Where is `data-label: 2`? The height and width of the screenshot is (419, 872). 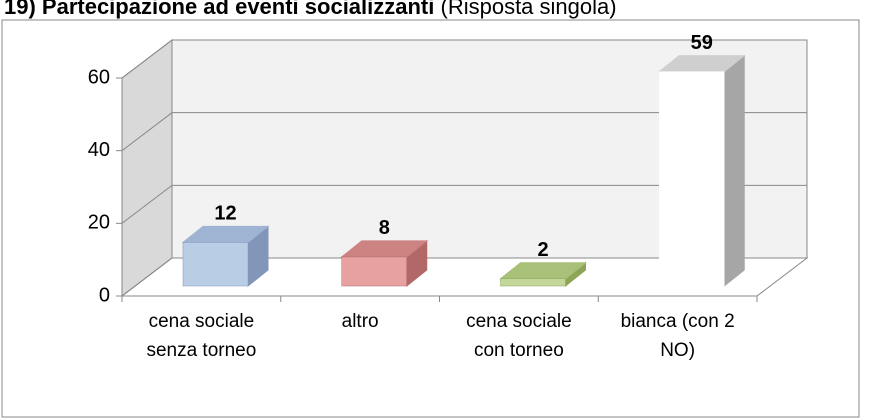
data-label: 2 is located at coordinates (542, 250).